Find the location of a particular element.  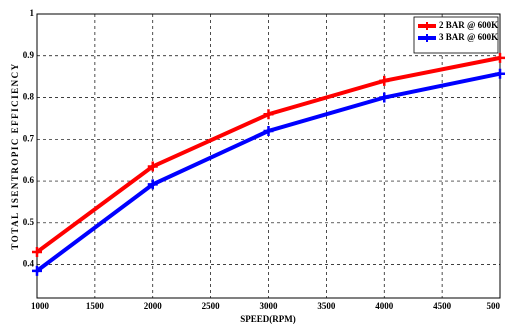

x-tick-label: 2500 is located at coordinates (211, 306).